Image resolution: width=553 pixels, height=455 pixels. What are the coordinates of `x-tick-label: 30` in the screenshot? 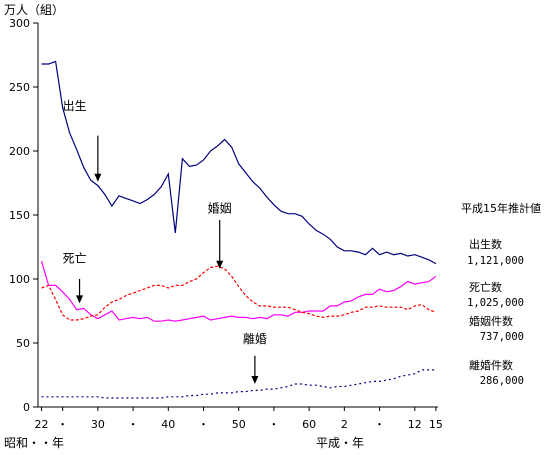 It's located at (98, 424).